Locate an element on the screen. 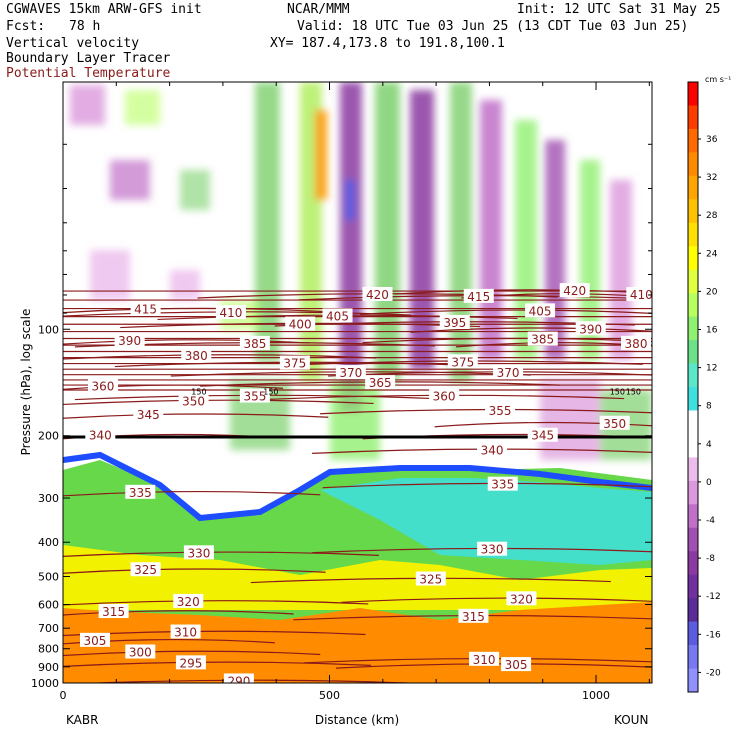  colorbar-unit: cm s⁻¹ is located at coordinates (718, 79).